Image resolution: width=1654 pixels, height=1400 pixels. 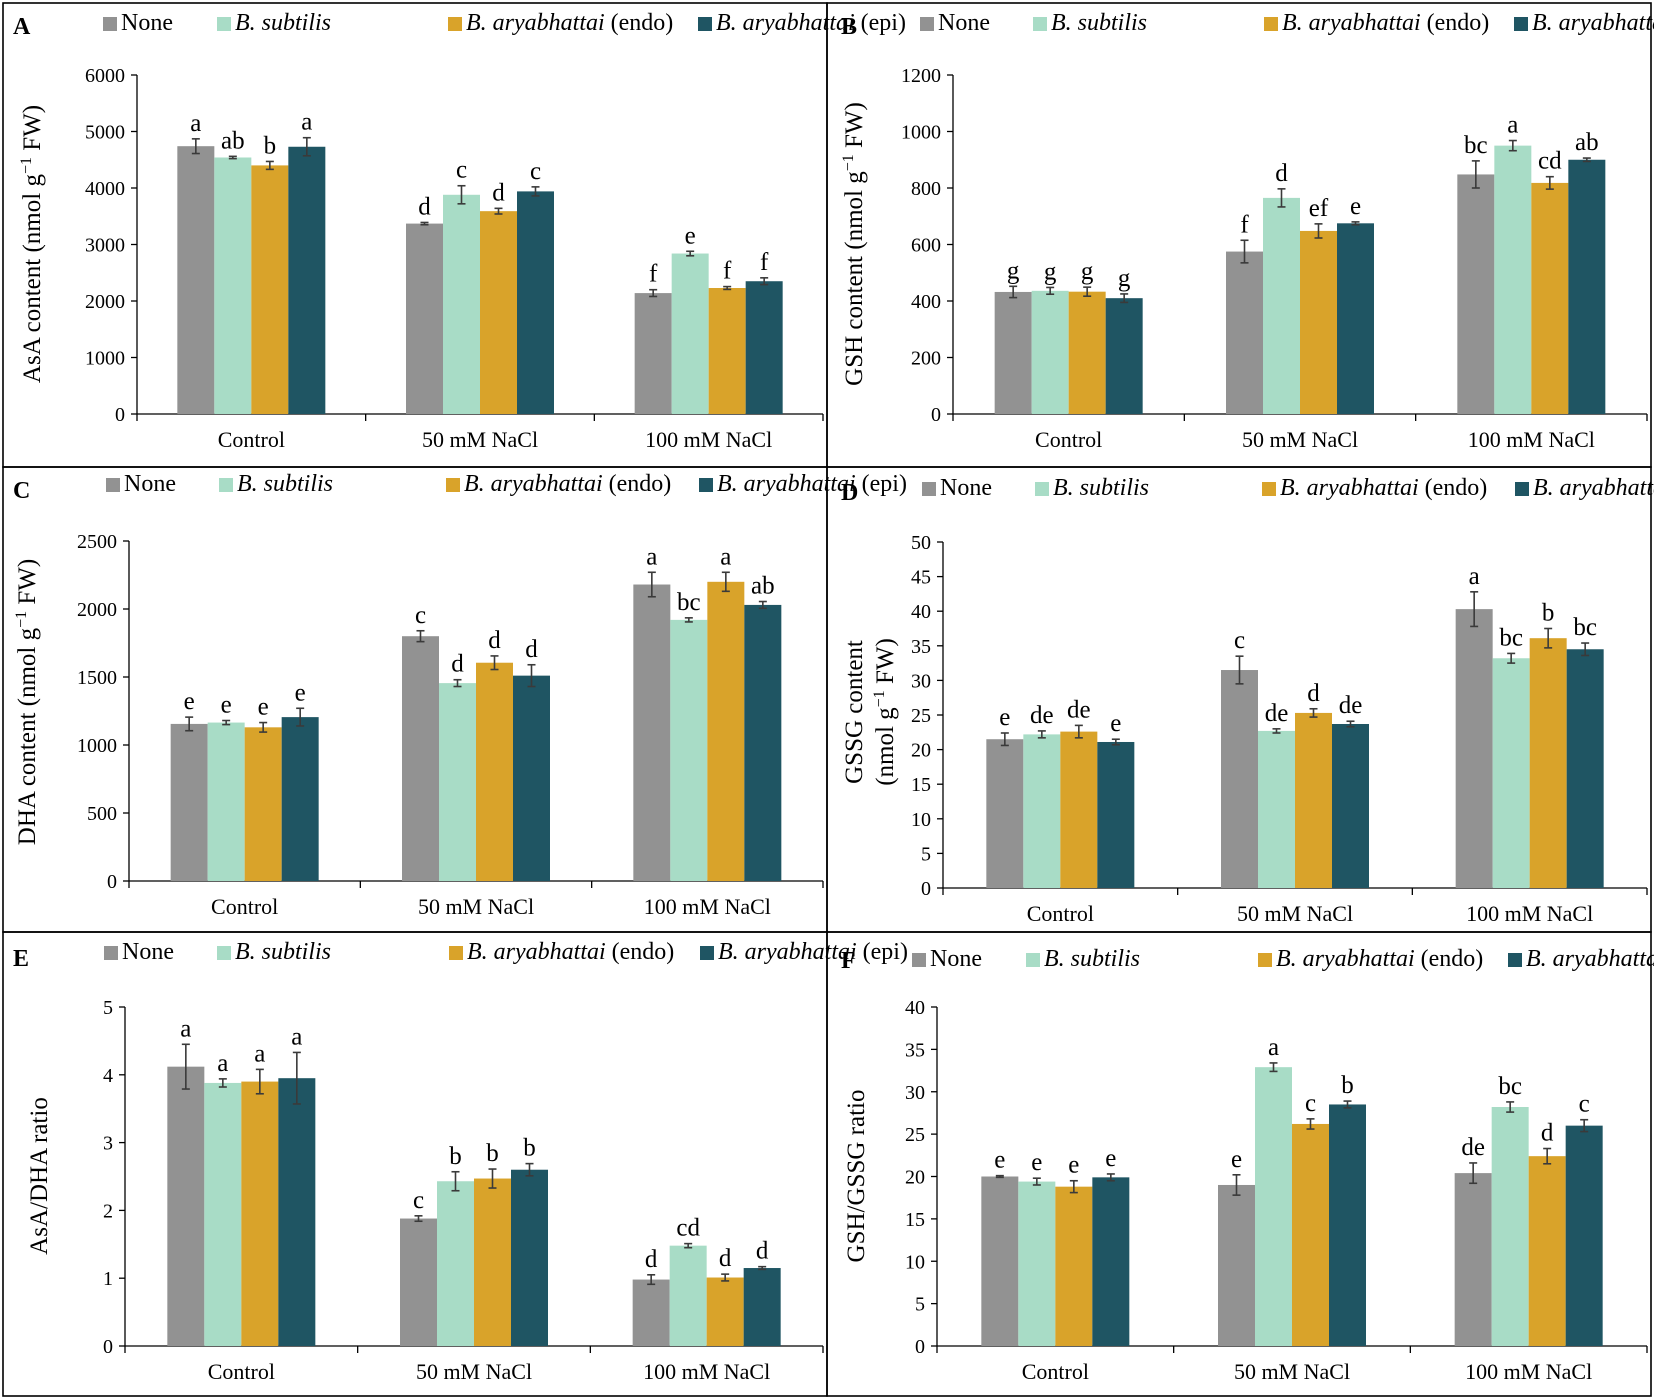 What do you see at coordinates (688, 1228) in the screenshot?
I see `significance-letter: cd` at bounding box center [688, 1228].